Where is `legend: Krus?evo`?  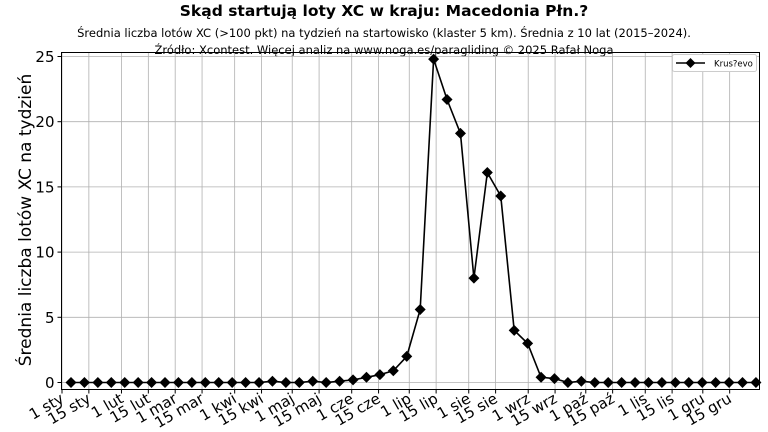
legend: Krus?evo is located at coordinates (714, 63).